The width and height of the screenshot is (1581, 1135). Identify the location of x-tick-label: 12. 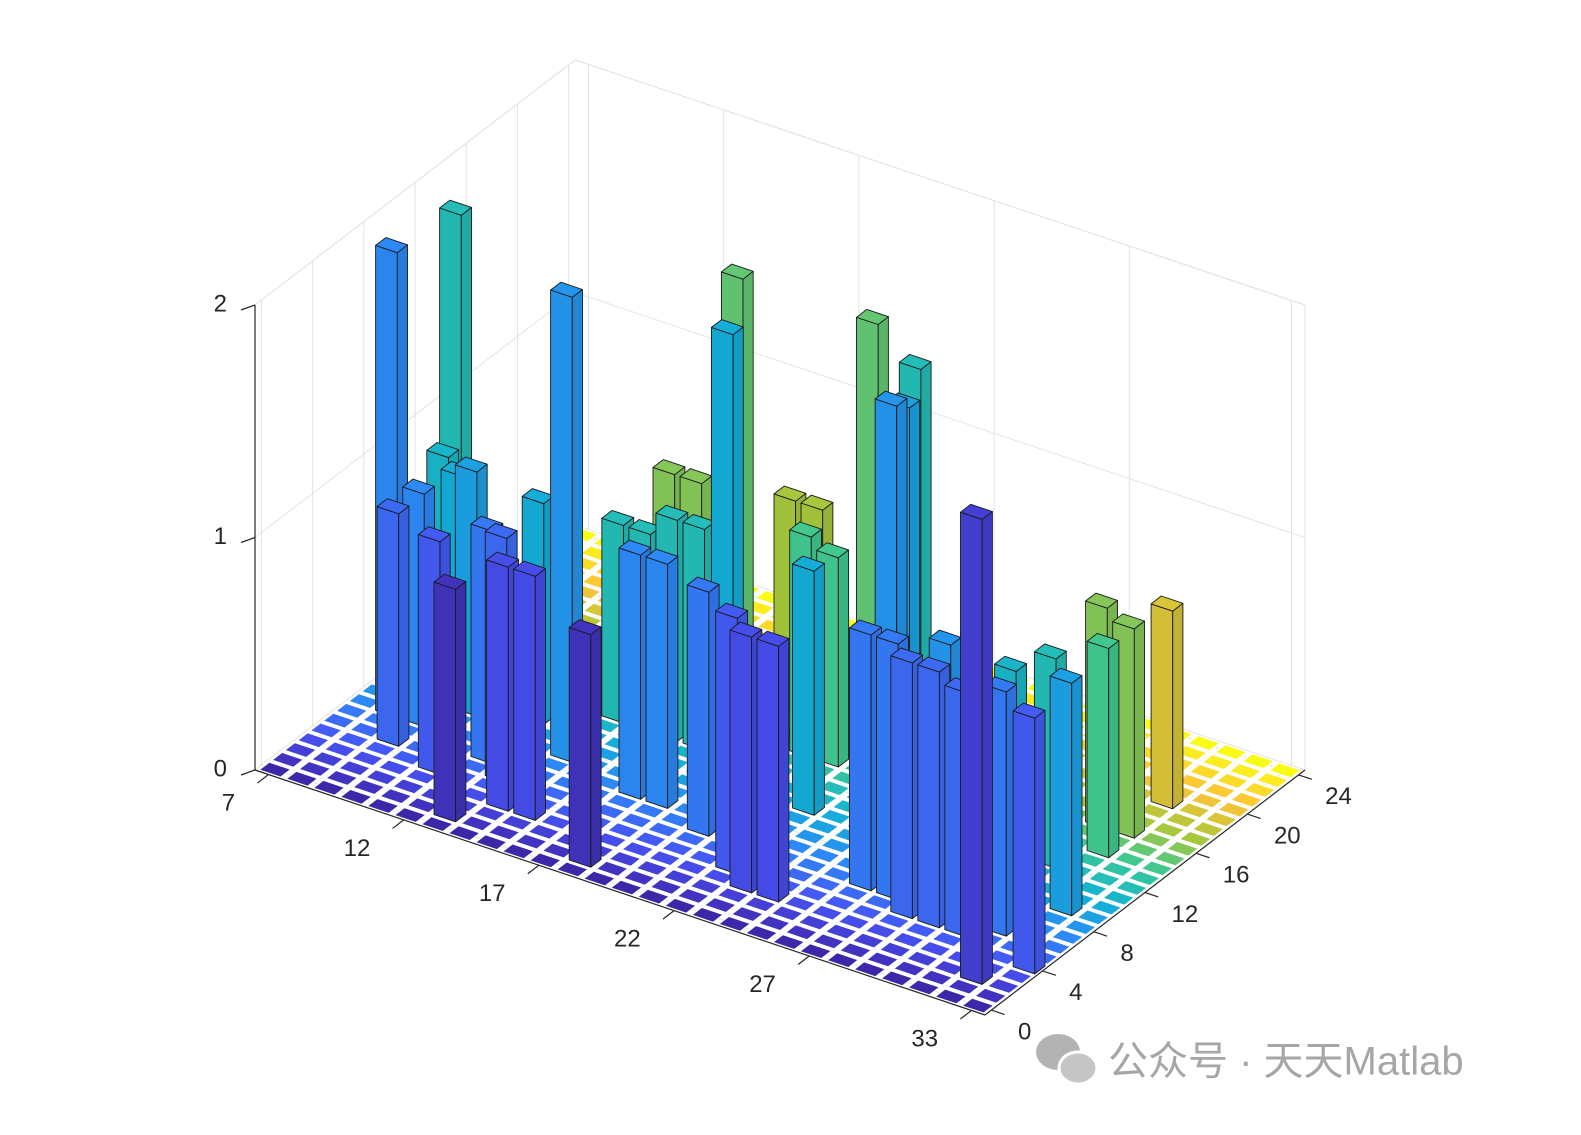
(357, 848).